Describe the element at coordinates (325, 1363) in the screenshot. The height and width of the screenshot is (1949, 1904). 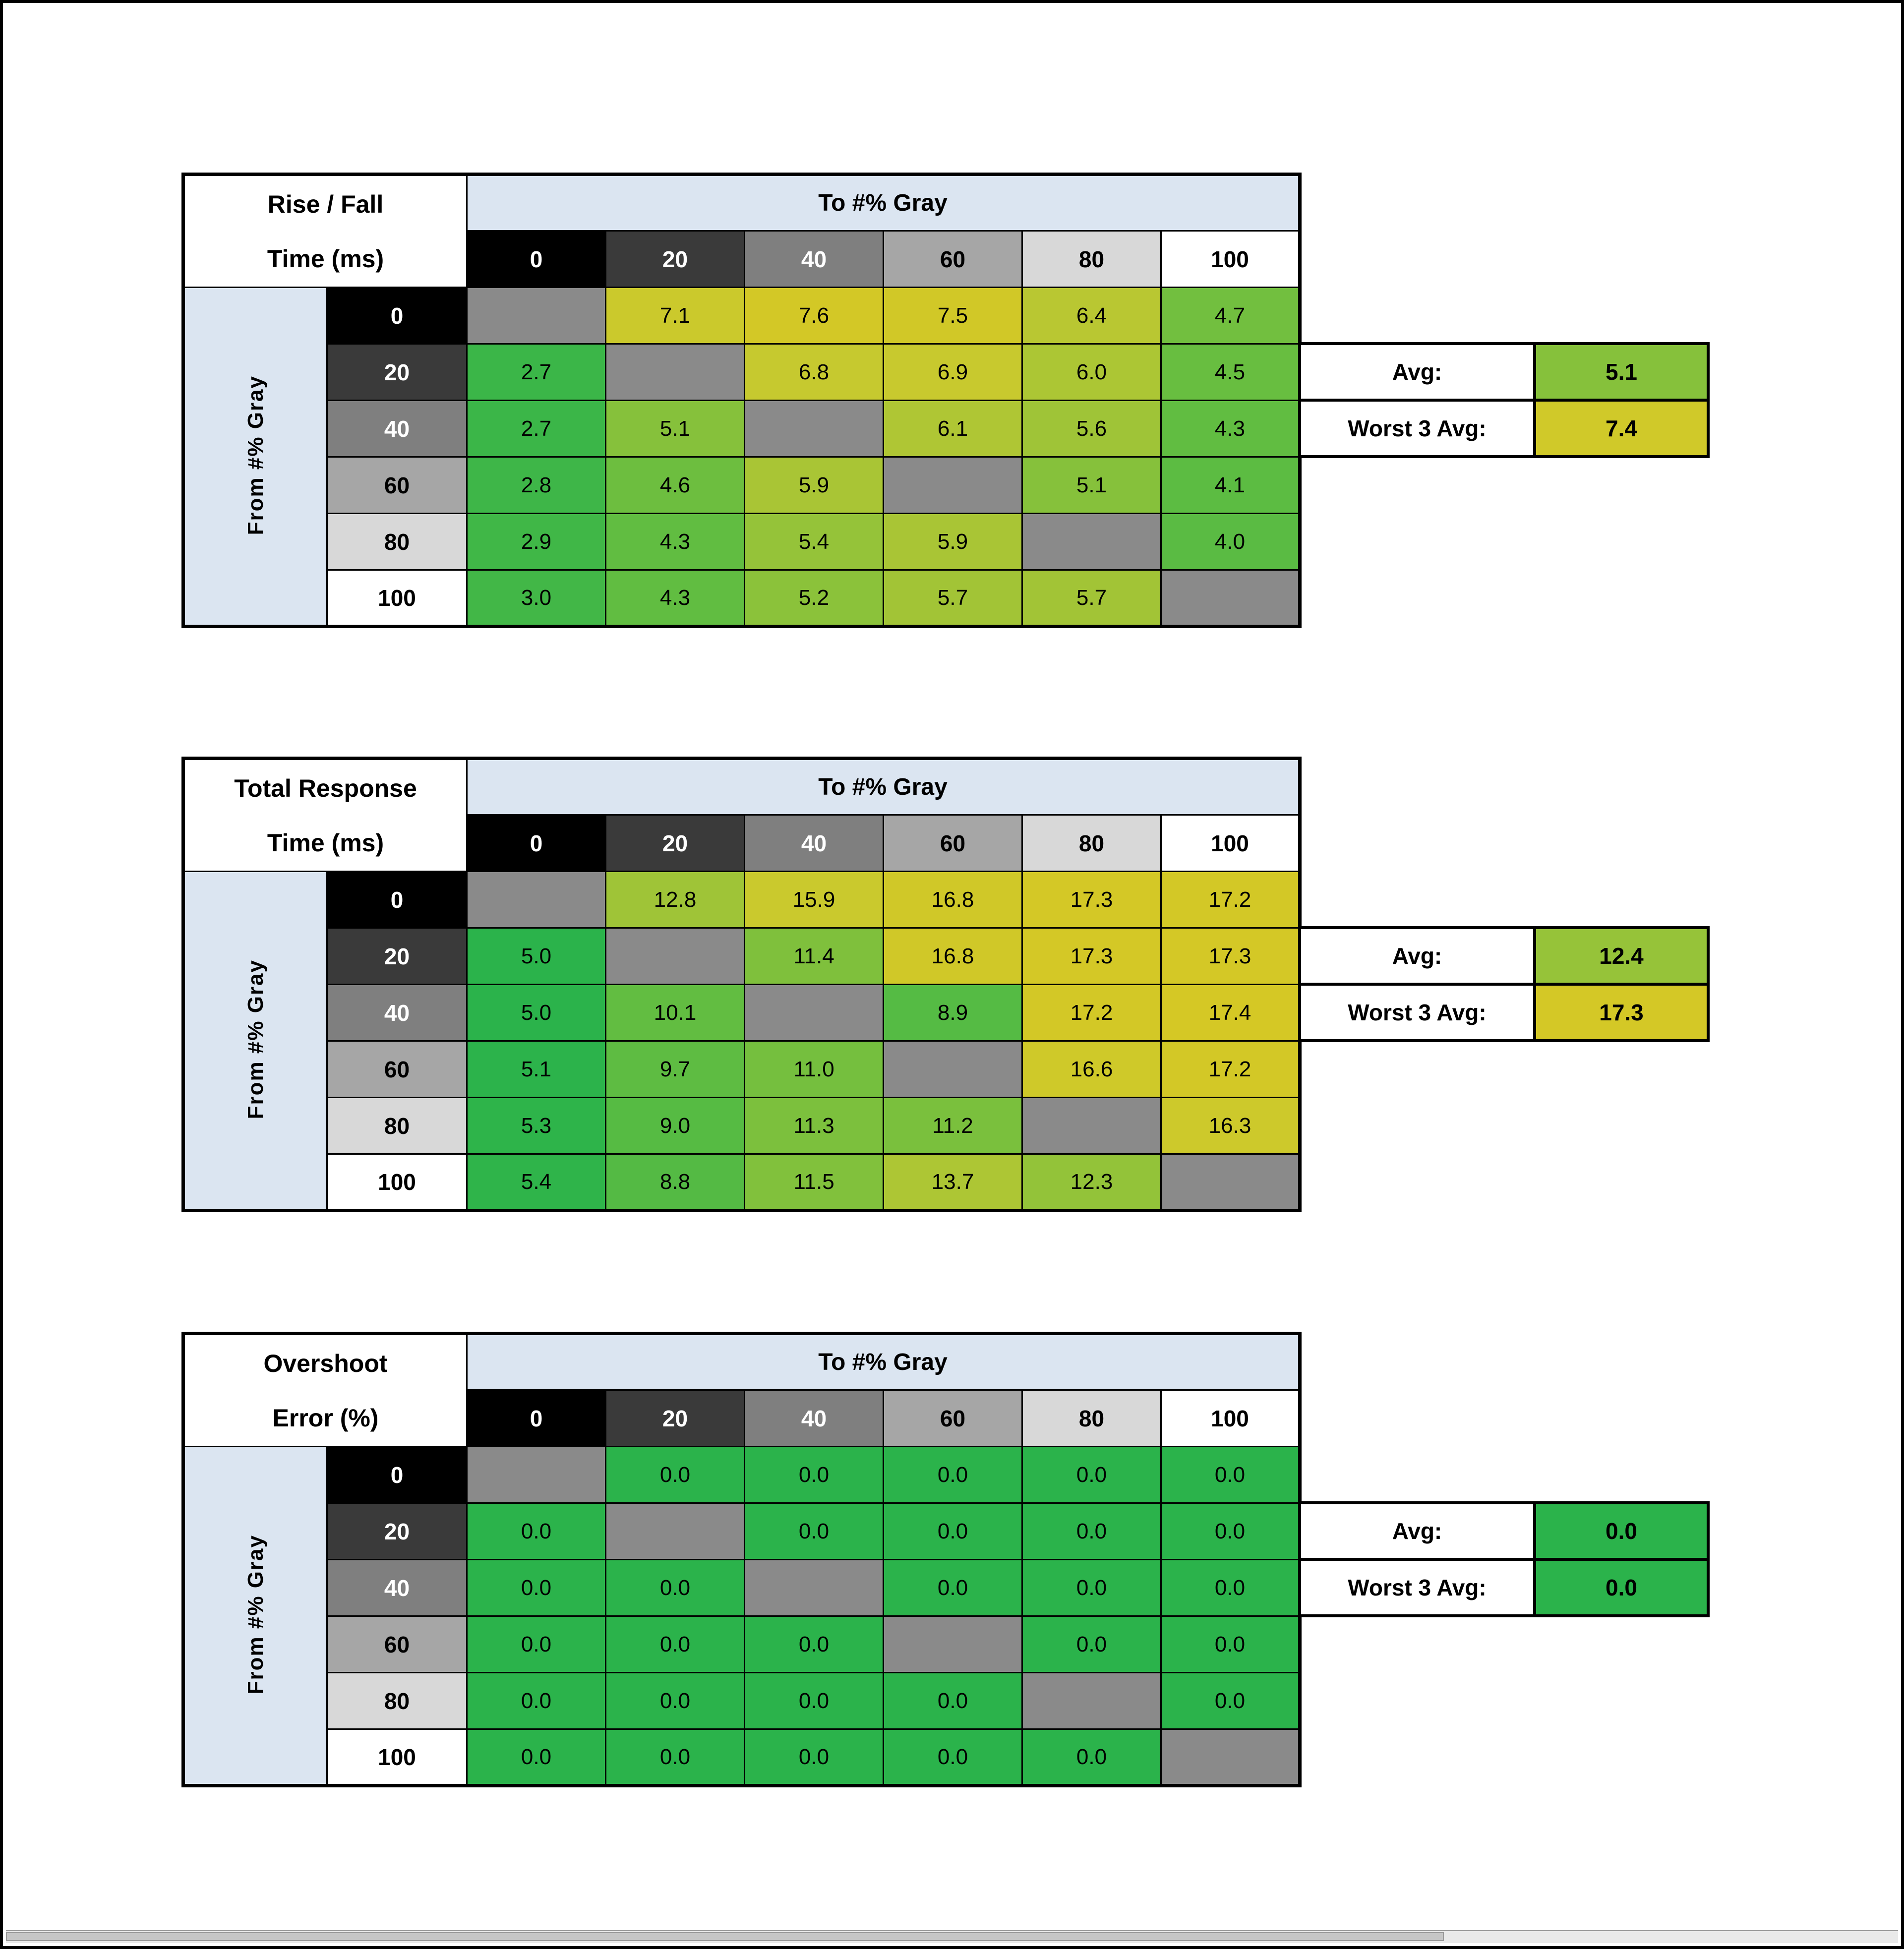
I see `table-title-line1: Overshoot` at that location.